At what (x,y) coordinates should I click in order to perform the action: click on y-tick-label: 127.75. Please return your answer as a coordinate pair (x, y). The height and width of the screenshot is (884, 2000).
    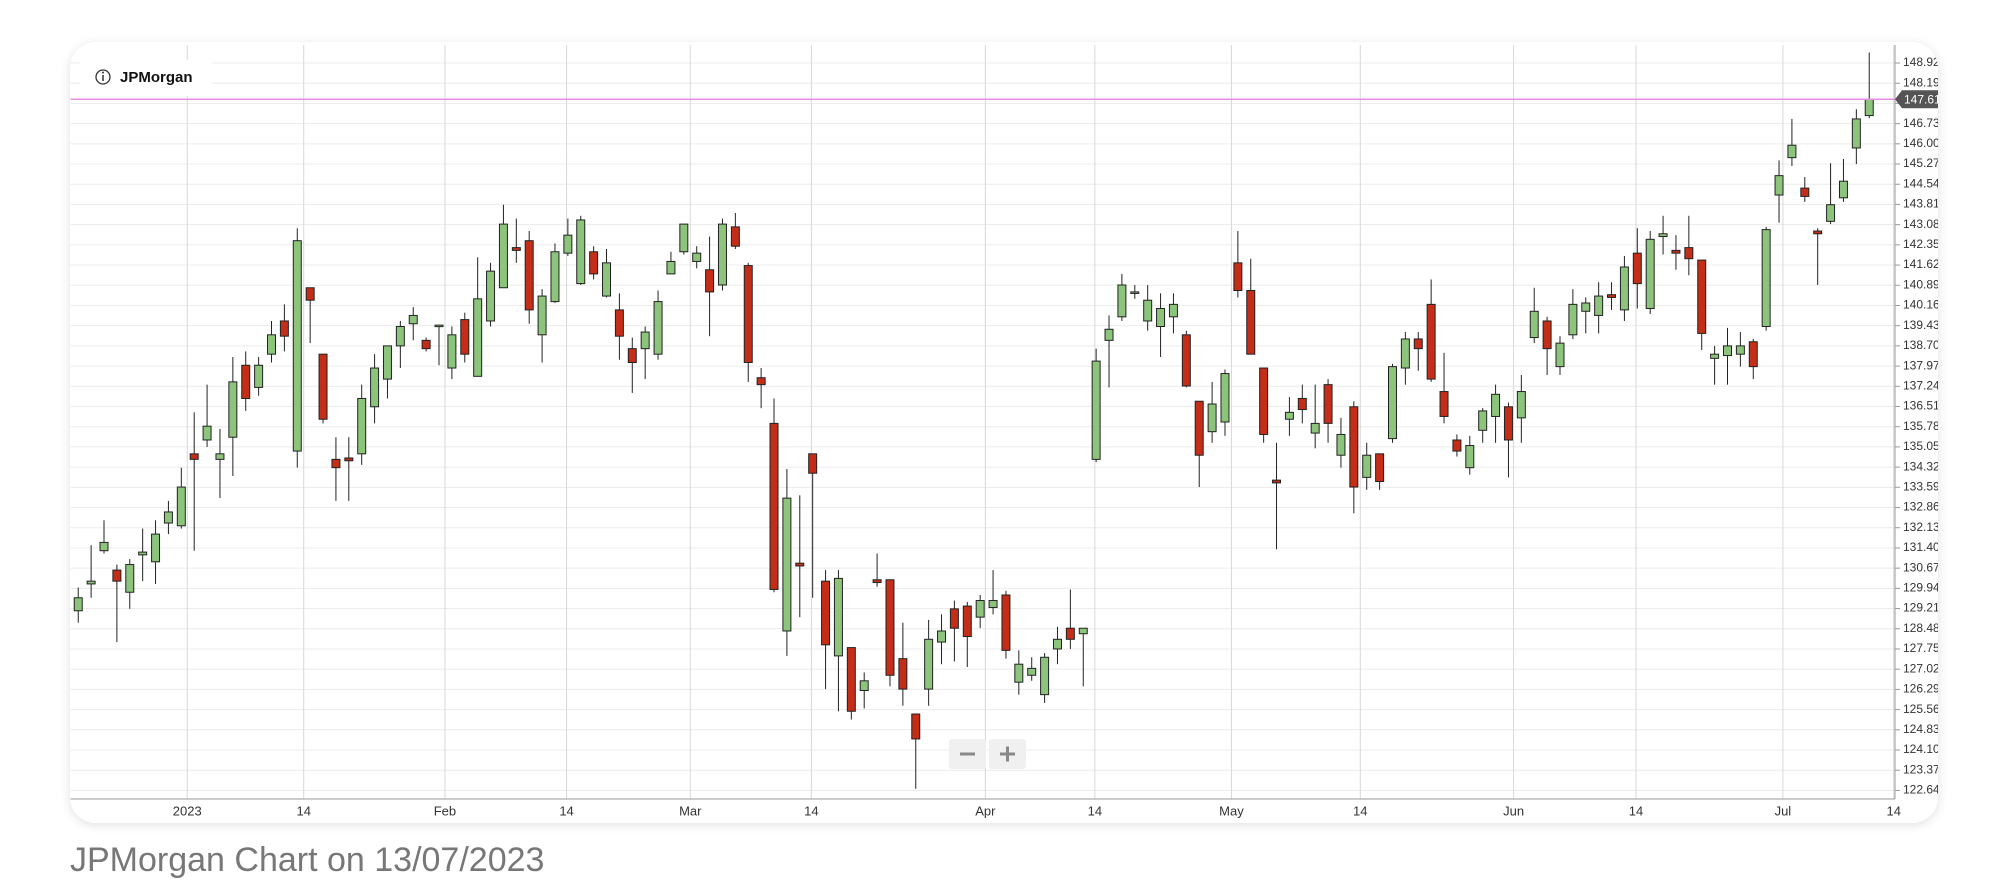
    Looking at the image, I should click on (1921, 648).